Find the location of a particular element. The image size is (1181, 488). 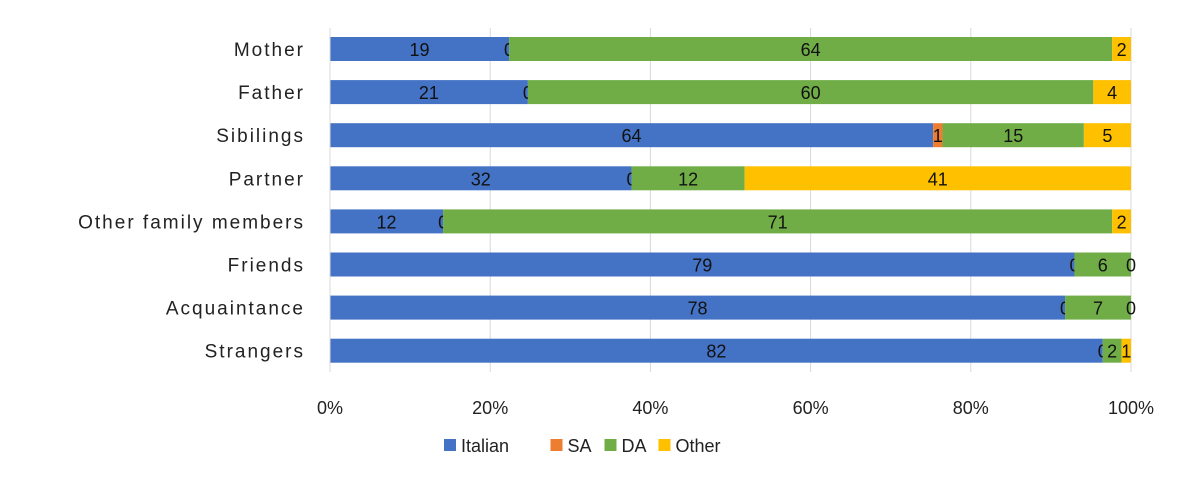

x-tick-label: 20% is located at coordinates (490, 408).